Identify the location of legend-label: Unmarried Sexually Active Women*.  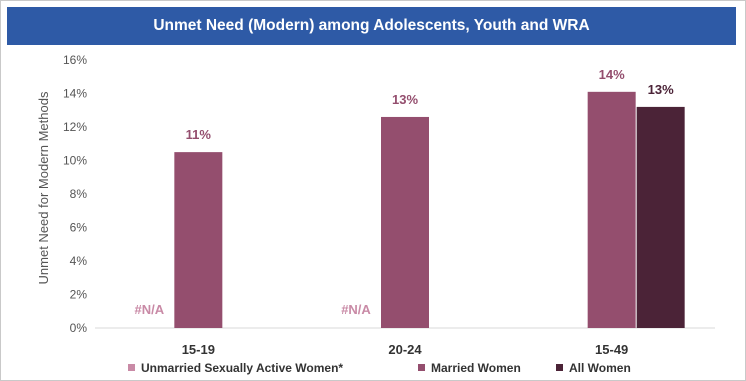
(242, 368).